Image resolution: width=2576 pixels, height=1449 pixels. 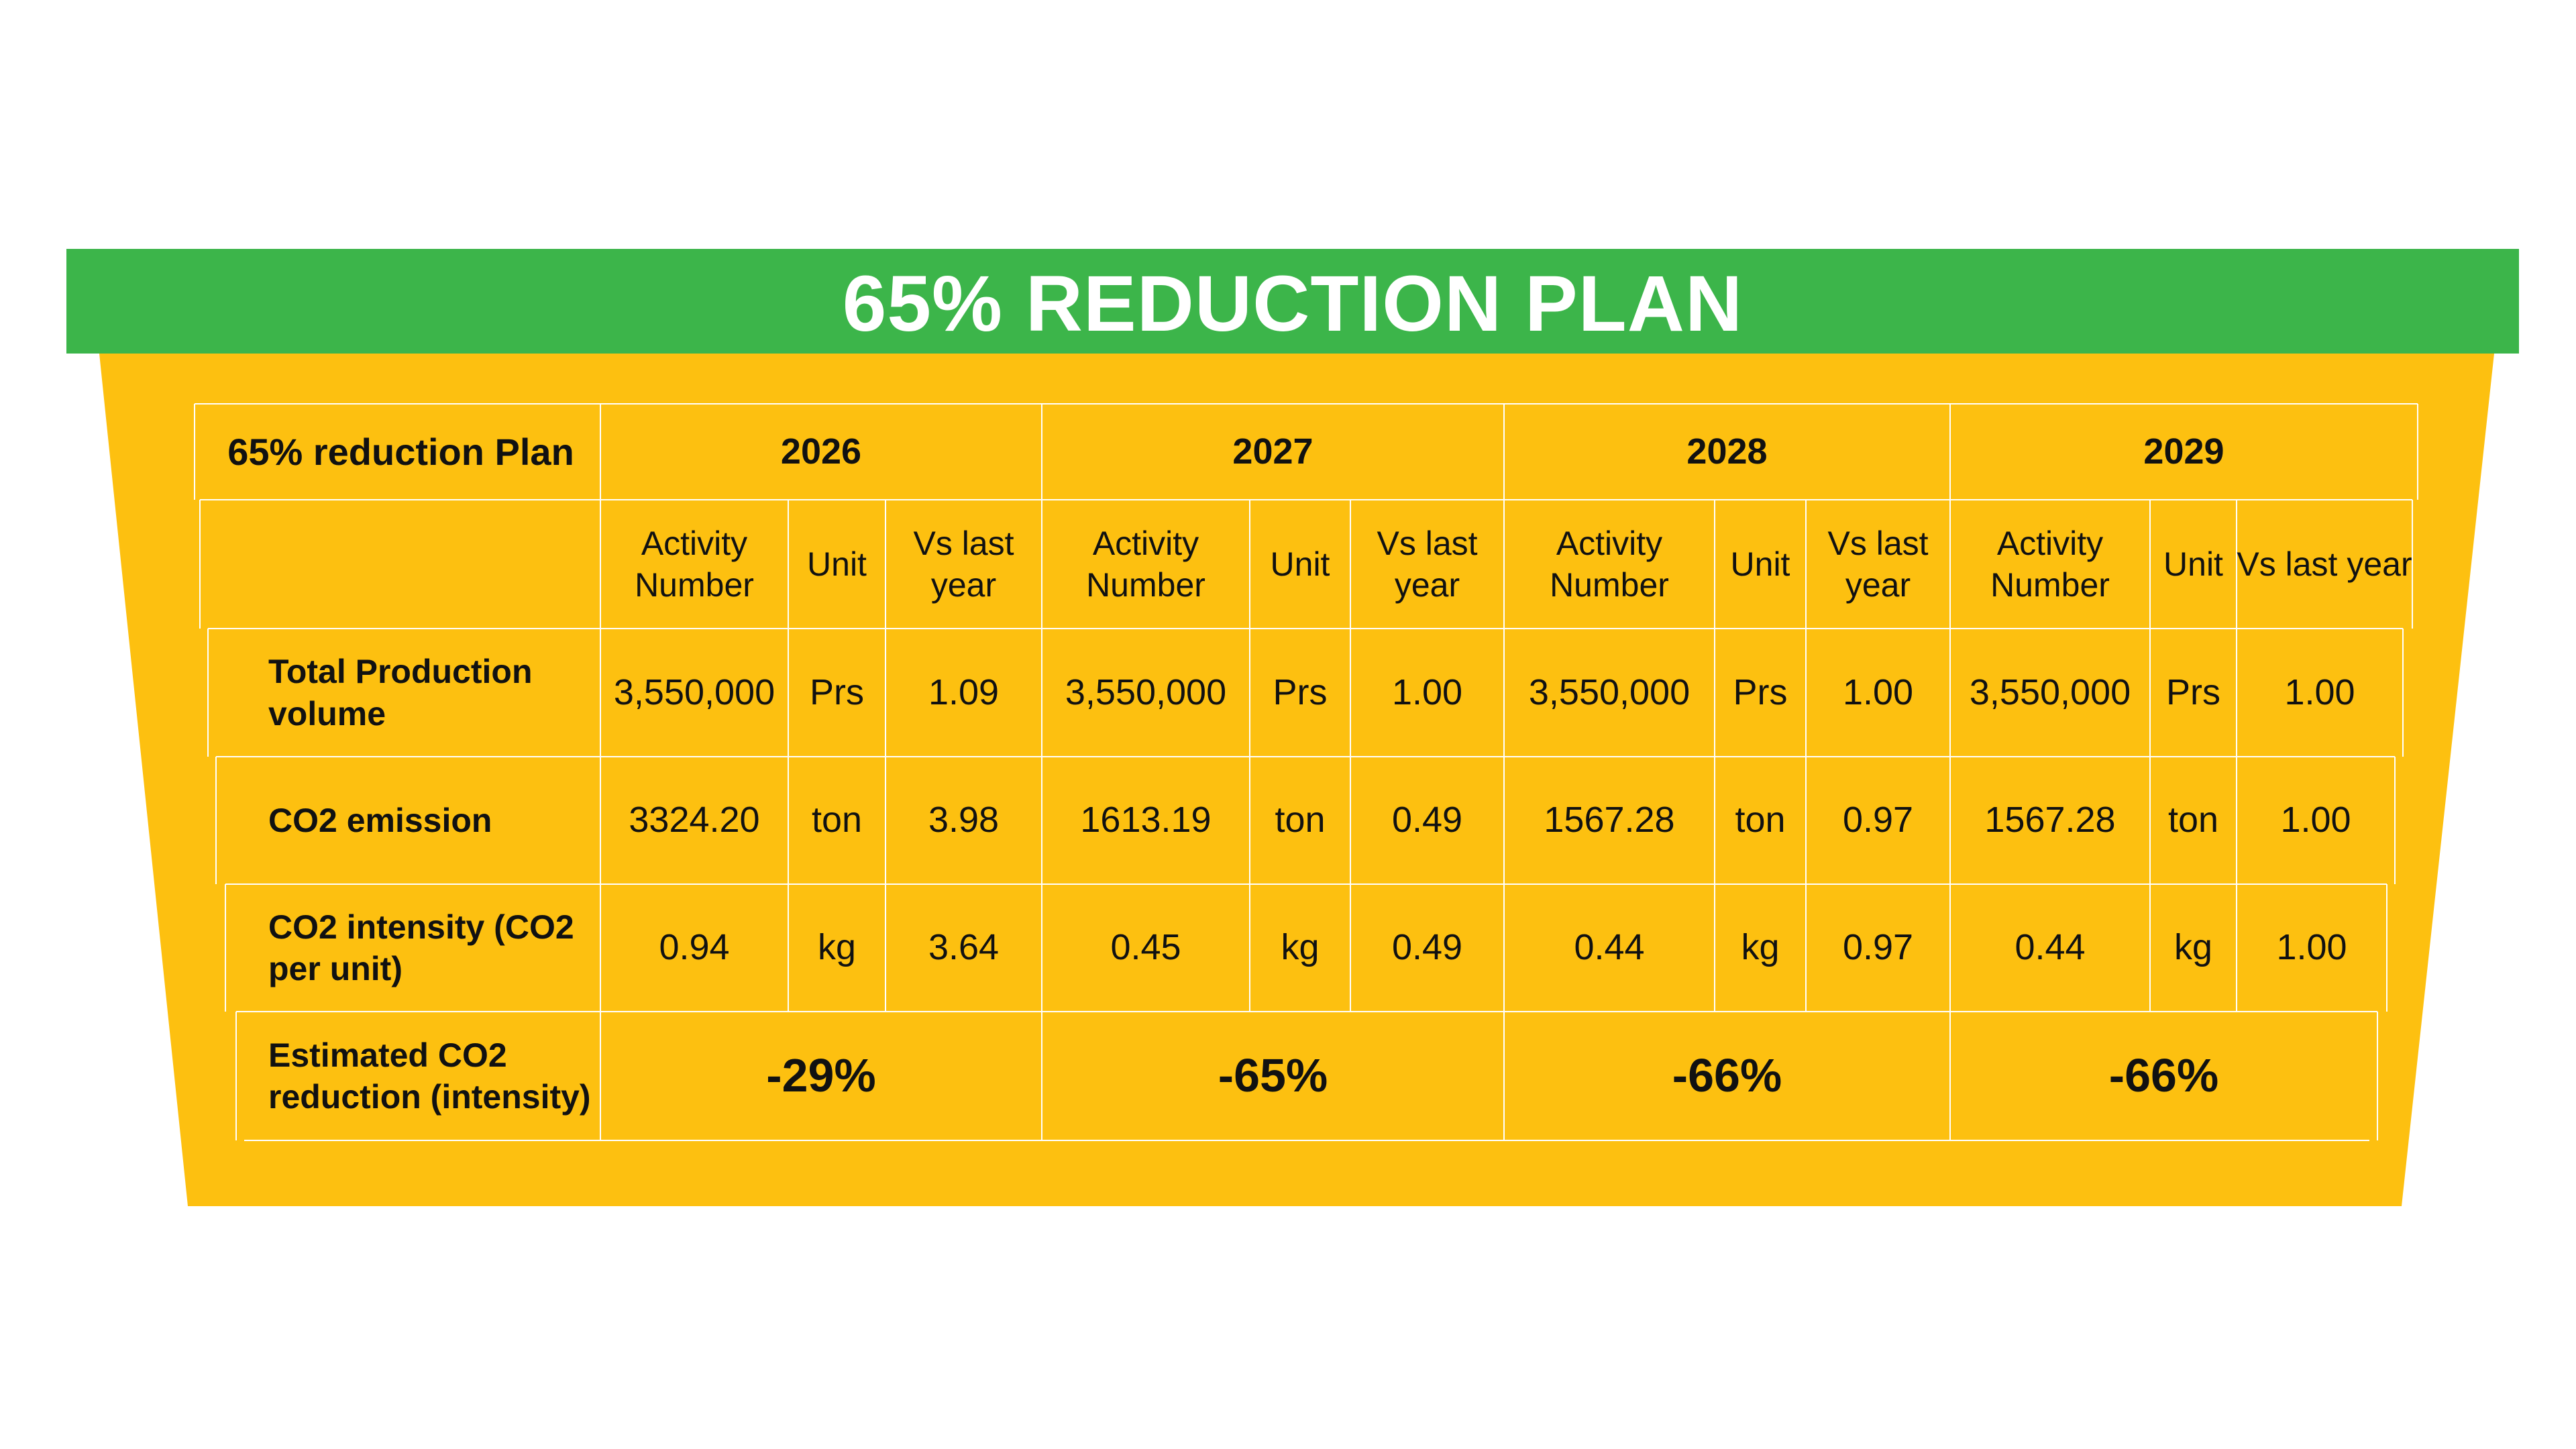 I want to click on estimated-reduction-value: -65%, so click(x=1273, y=1075).